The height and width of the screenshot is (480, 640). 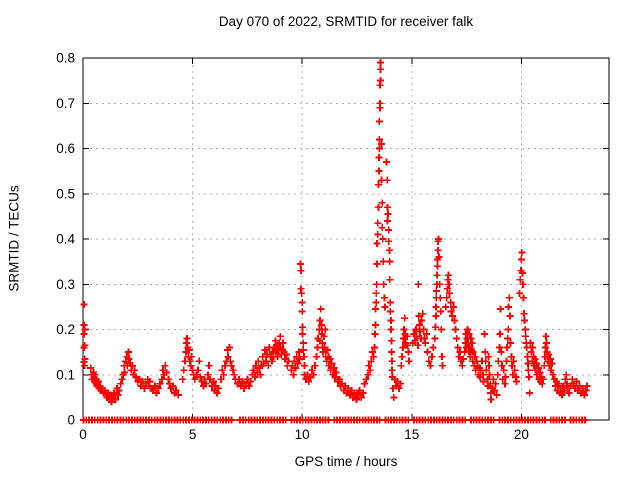 I want to click on x-tick-label: 15, so click(x=411, y=434).